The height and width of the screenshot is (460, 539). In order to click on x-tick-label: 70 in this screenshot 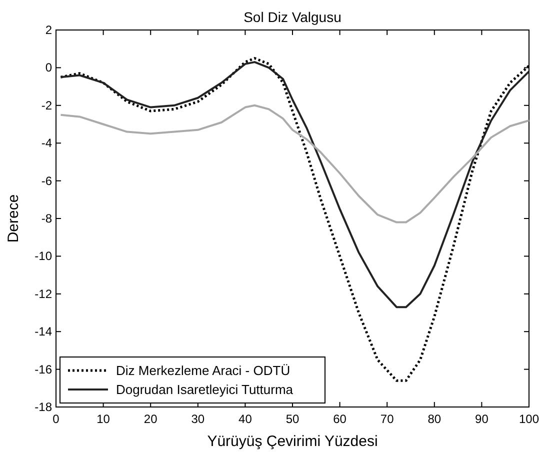, I will do `click(387, 419)`.